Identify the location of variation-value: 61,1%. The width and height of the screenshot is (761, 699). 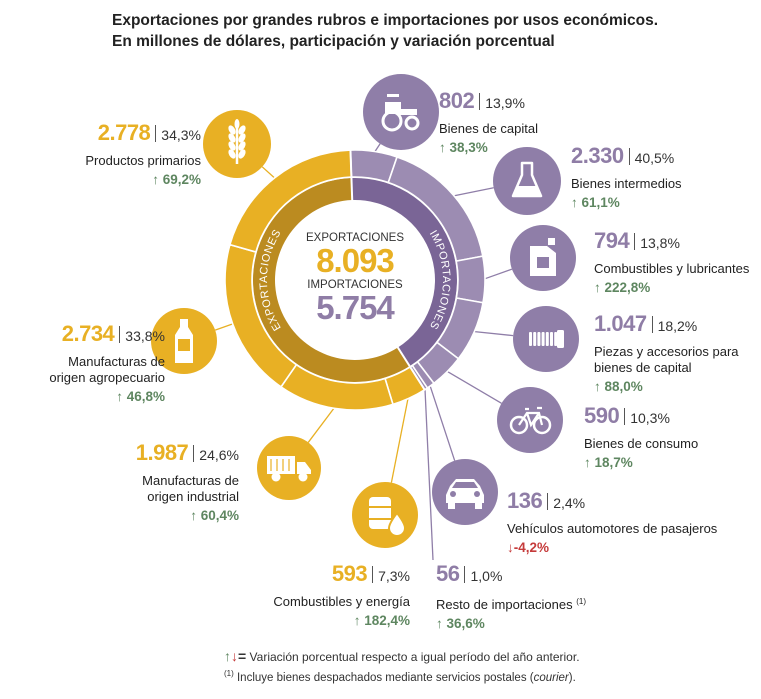
(600, 202).